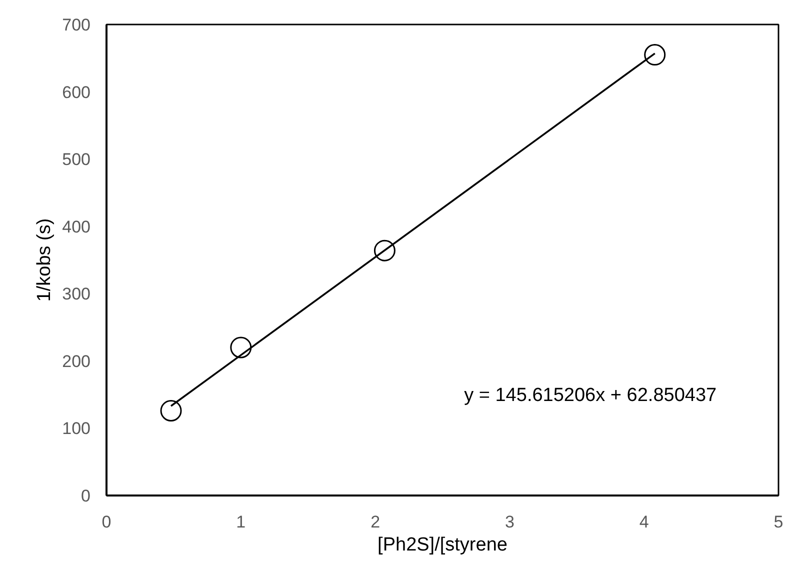  What do you see at coordinates (241, 522) in the screenshot?
I see `x-tick-label: 1` at bounding box center [241, 522].